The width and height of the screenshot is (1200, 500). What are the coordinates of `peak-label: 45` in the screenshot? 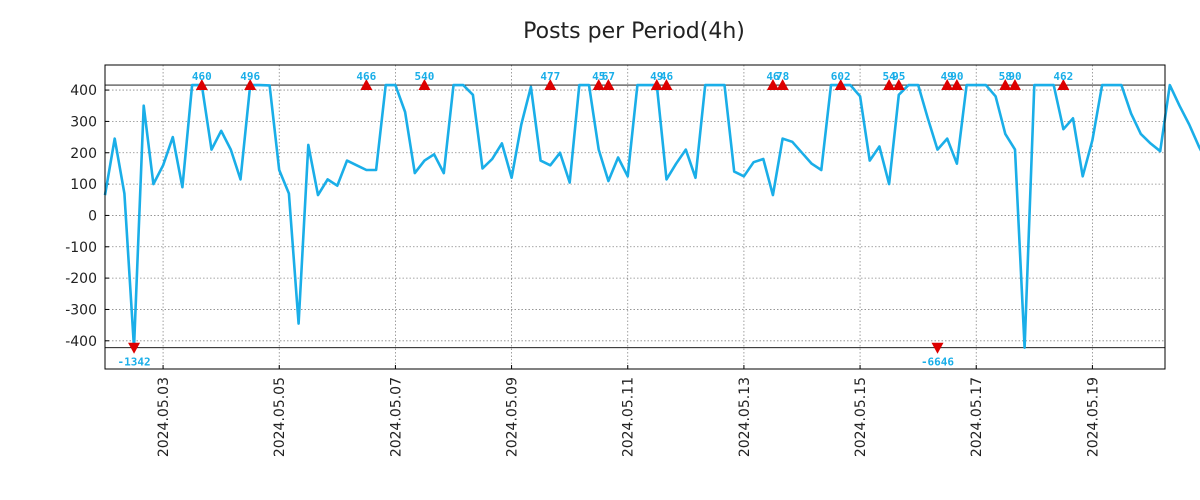 It's located at (598, 76).